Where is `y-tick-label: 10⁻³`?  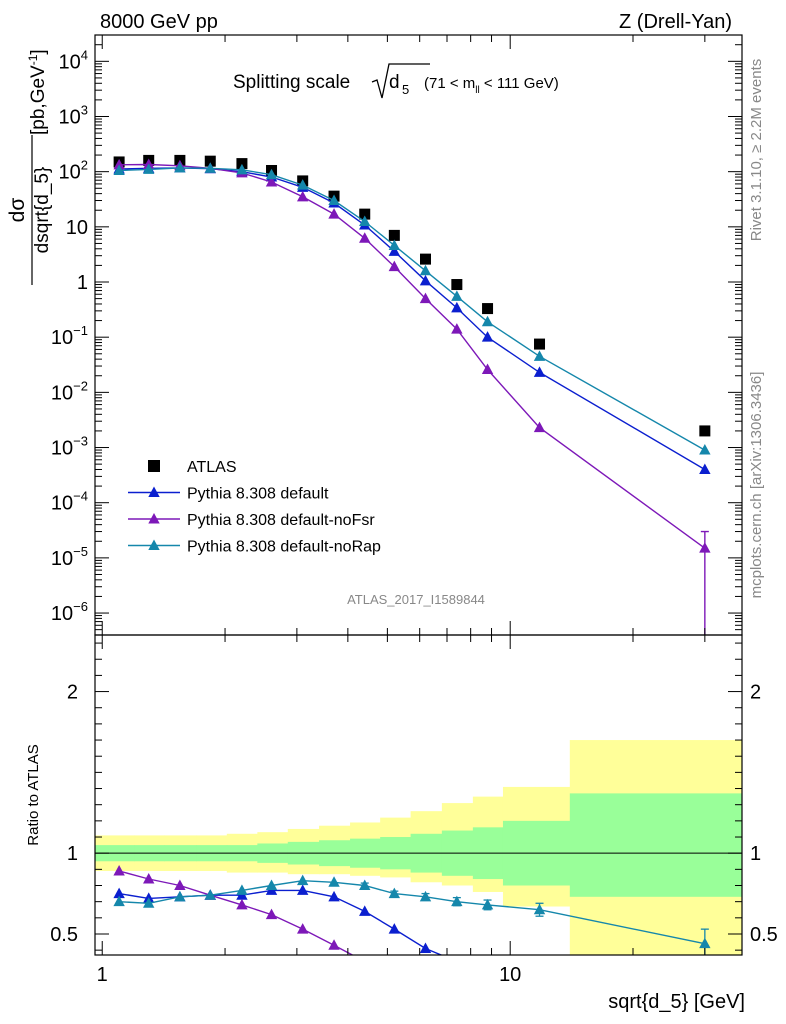 y-tick-label: 10⁻³ is located at coordinates (69, 447).